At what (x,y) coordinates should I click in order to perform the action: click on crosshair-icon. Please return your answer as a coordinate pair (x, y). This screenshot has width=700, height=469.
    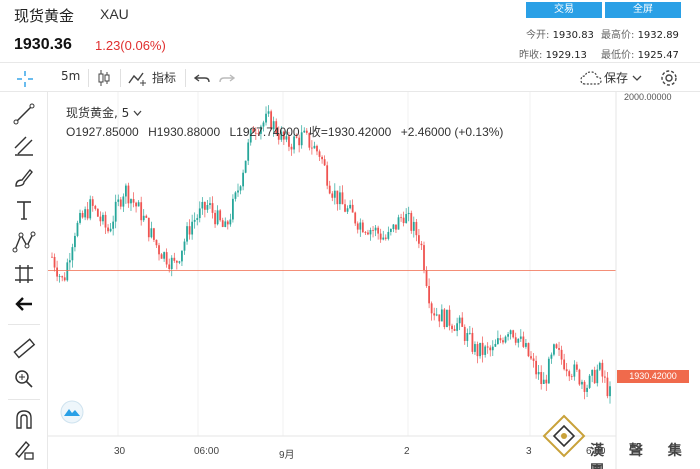
    Looking at the image, I should click on (25, 79).